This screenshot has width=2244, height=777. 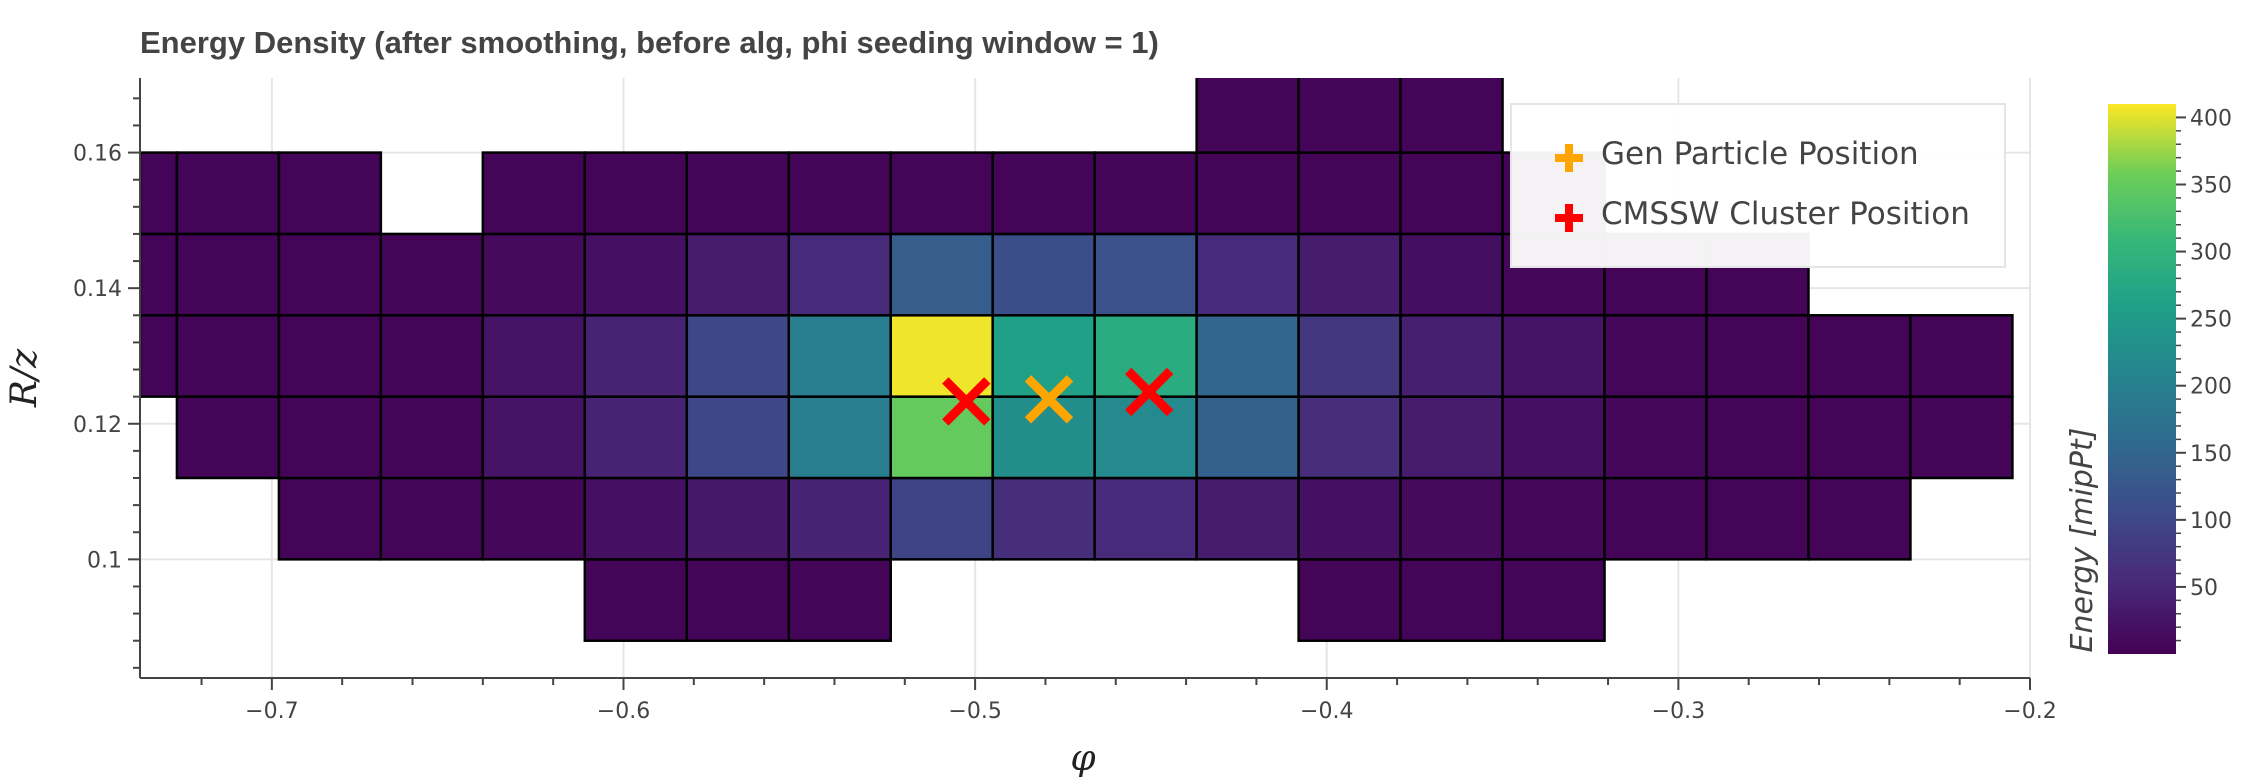 I want to click on legend-gen-particle-icon, so click(x=1569, y=158).